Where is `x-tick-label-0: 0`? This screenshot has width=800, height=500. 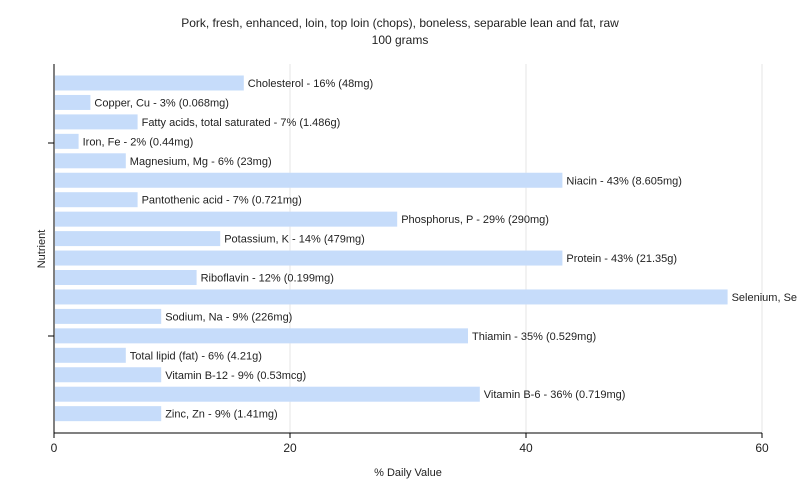 x-tick-label-0: 0 is located at coordinates (54, 448).